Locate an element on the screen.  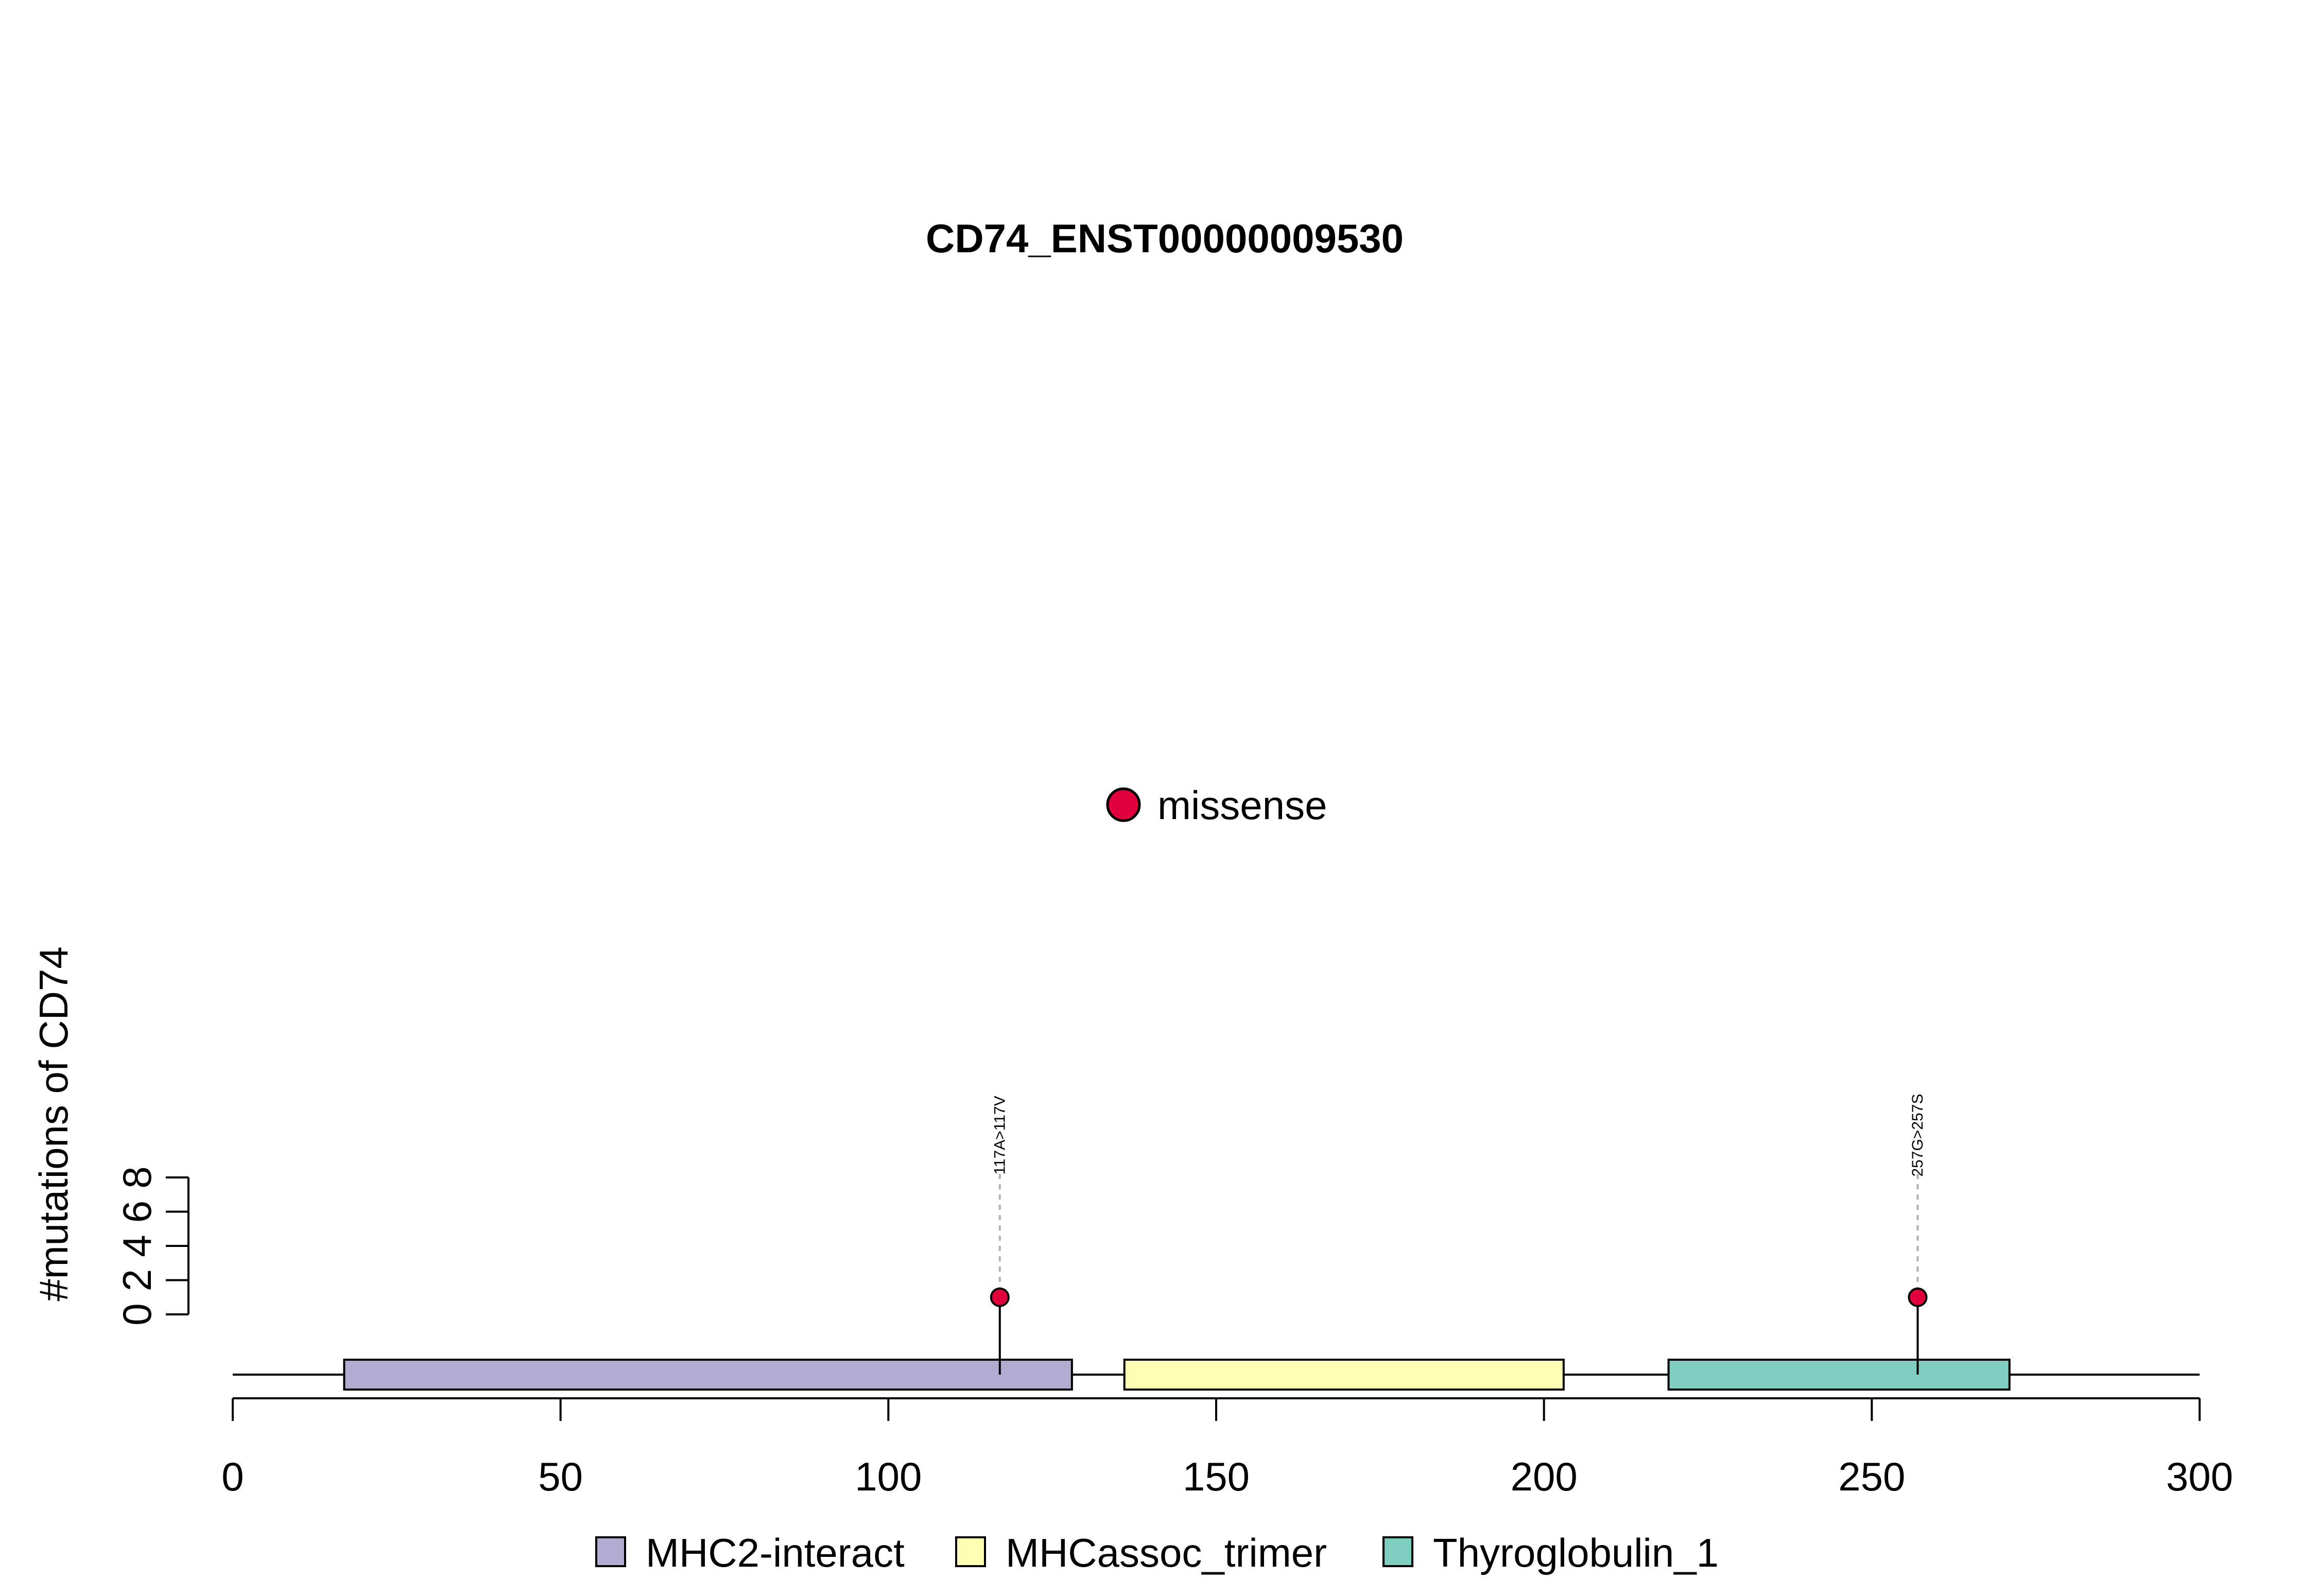
domain-legend-label: Thyroglobulin_1 is located at coordinates (1576, 1552).